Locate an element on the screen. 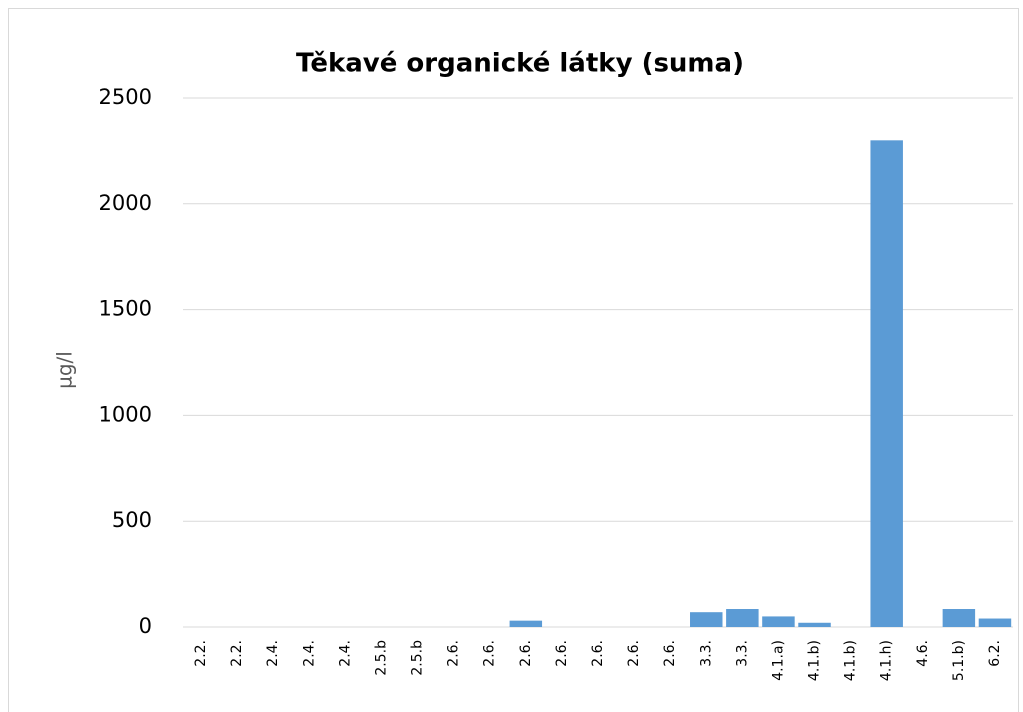  y-tick-label: 1500 is located at coordinates (125, 309).